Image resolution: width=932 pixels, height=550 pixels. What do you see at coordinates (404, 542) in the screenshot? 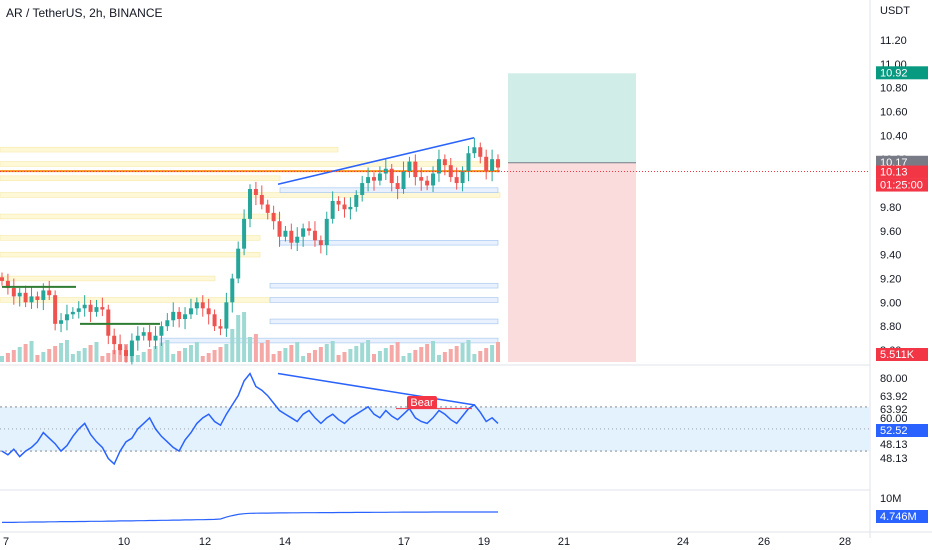
I see `time-tick-label: 17` at bounding box center [404, 542].